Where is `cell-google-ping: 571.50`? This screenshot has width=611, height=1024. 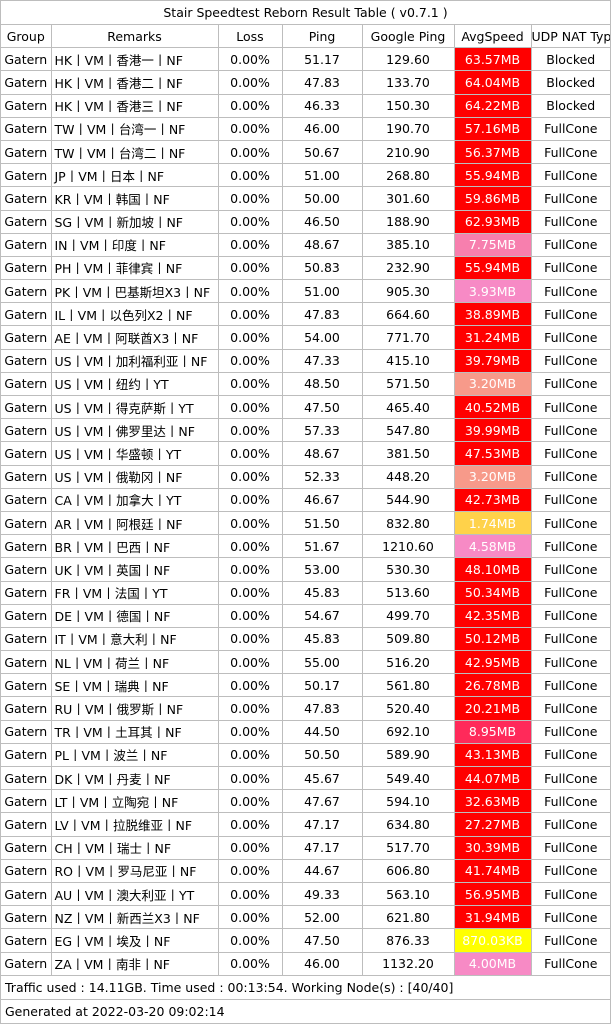
cell-google-ping: 571.50 is located at coordinates (408, 384).